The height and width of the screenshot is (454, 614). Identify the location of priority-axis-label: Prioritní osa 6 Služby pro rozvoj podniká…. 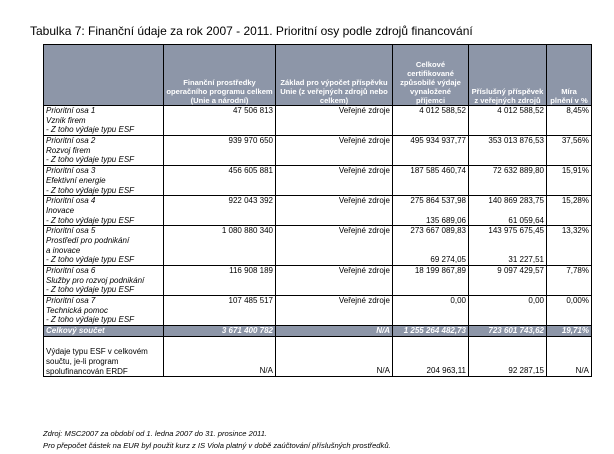
(103, 280).